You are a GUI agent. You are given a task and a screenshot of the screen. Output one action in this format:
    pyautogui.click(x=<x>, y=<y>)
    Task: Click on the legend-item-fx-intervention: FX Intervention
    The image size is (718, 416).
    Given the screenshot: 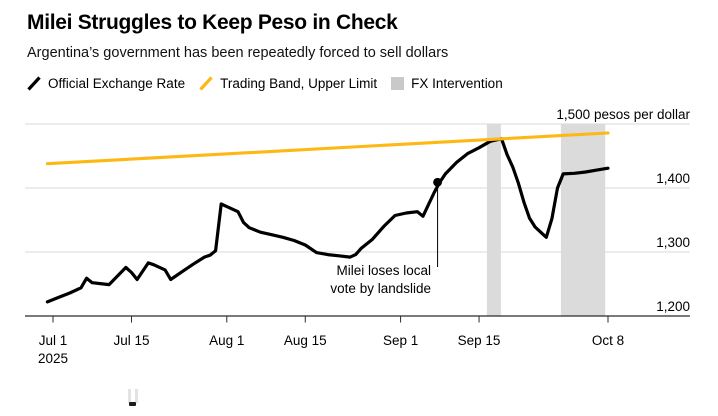 What is the action you would take?
    pyautogui.click(x=447, y=83)
    